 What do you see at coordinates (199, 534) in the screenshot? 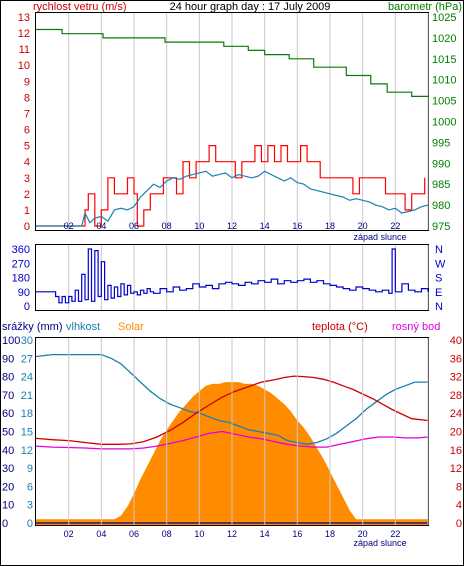
I see `p3-x-tick-label: 10` at bounding box center [199, 534].